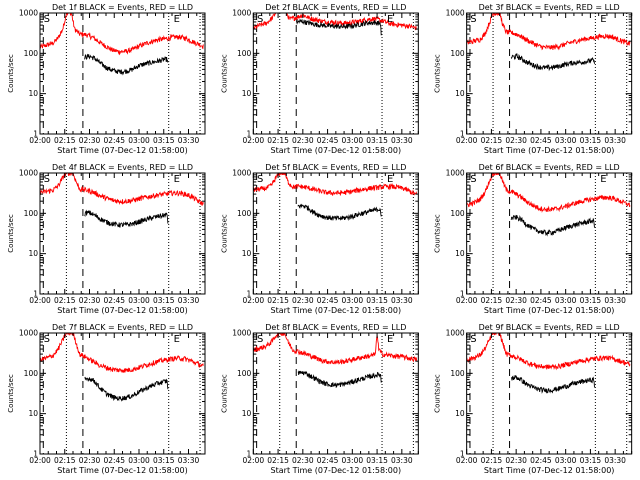  What do you see at coordinates (122, 7) in the screenshot?
I see `chart-title: Det 1f BLACK = Events, RED = LLD` at bounding box center [122, 7].